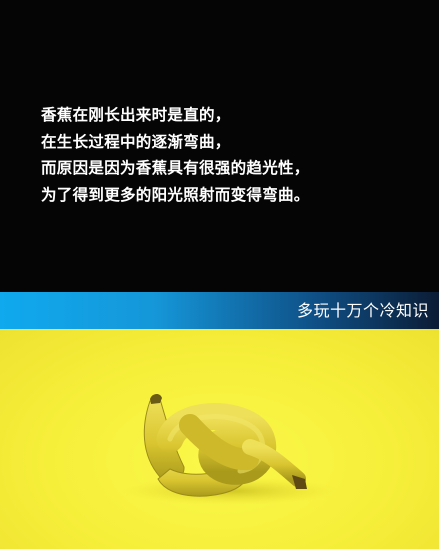 This screenshot has width=439, height=549. I want to click on caption-line-1: 香蕉在刚长出来时是直的，, so click(136, 114).